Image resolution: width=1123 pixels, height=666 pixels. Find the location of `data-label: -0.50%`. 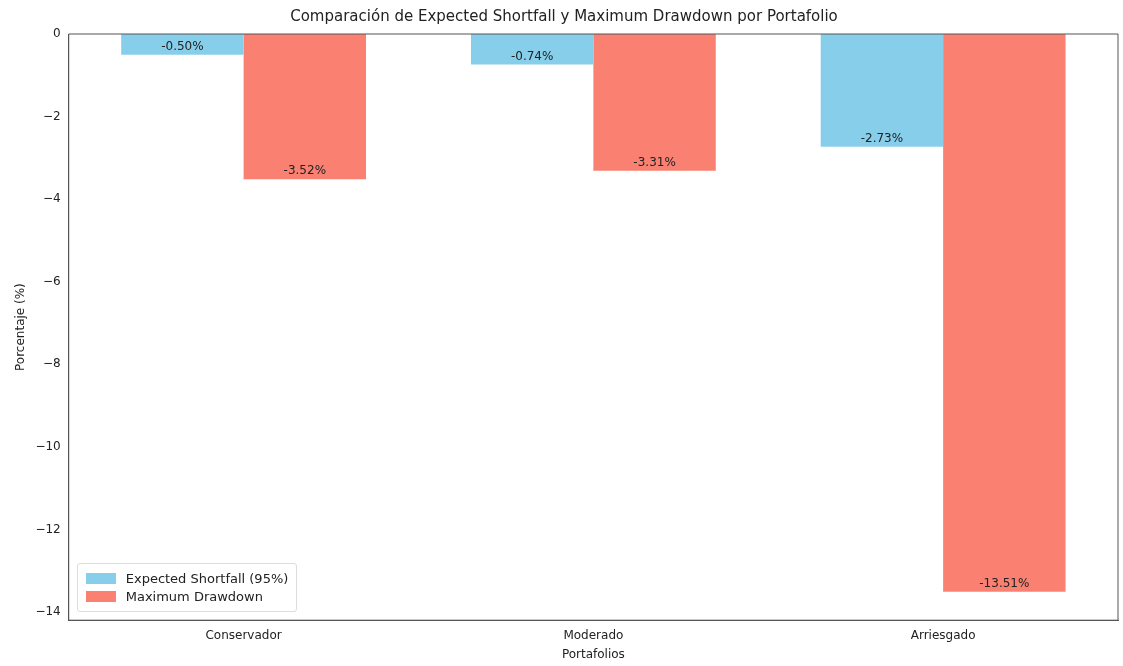

data-label: -0.50% is located at coordinates (182, 45).